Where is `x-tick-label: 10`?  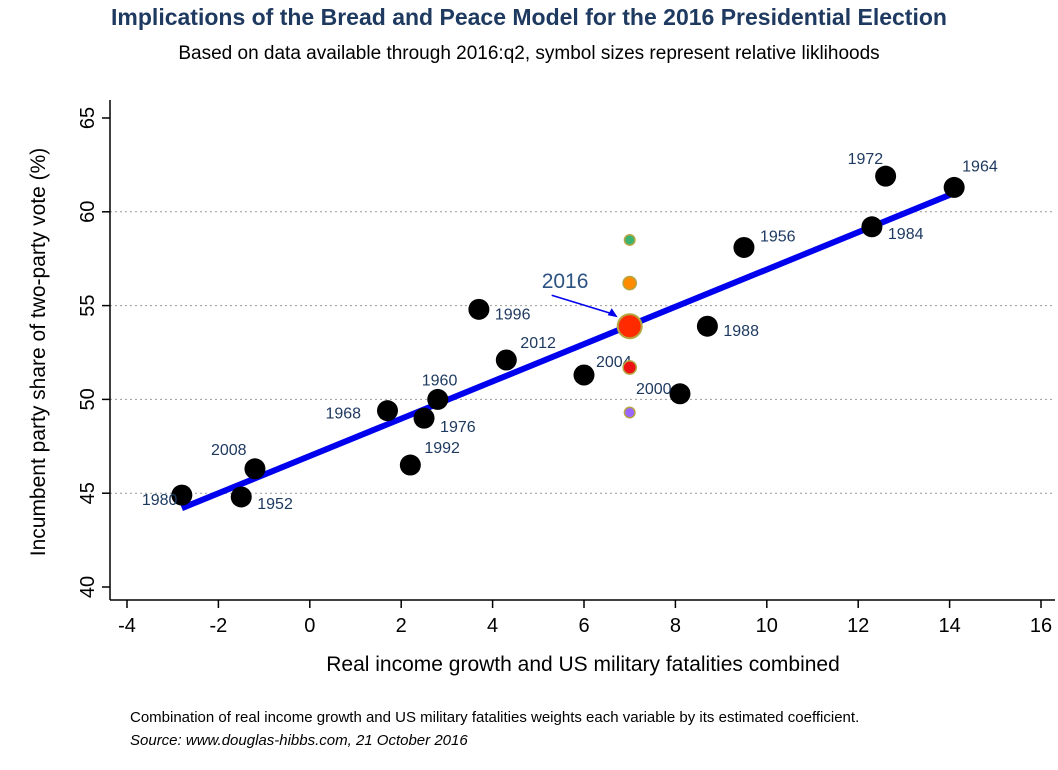 x-tick-label: 10 is located at coordinates (767, 626).